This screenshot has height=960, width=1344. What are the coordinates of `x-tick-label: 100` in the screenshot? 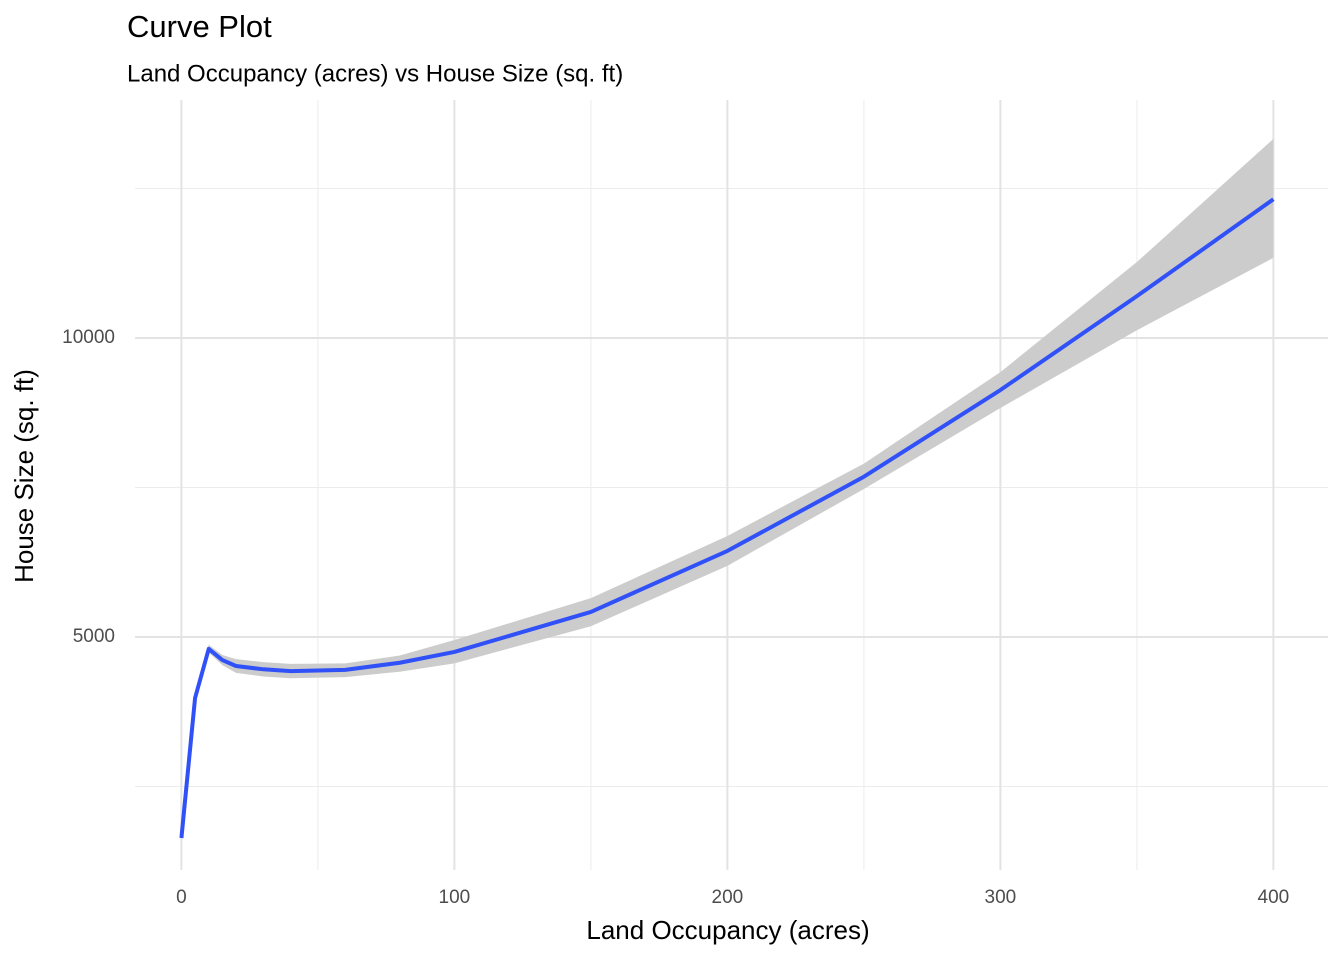 It's located at (455, 897).